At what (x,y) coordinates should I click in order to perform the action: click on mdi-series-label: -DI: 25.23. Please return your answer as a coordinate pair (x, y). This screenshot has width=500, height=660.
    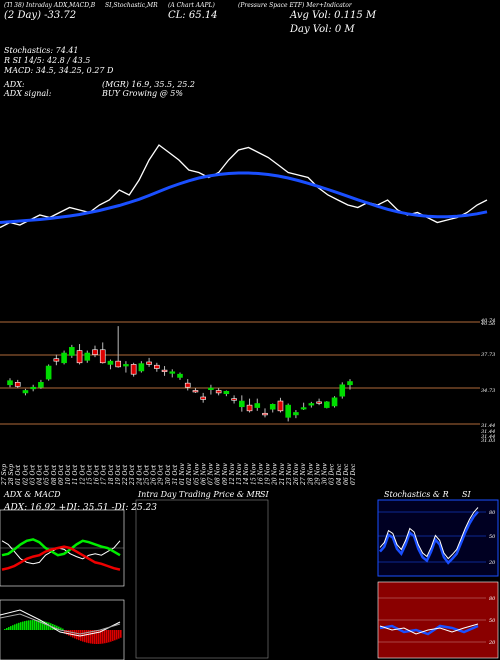
    Looking at the image, I should click on (134, 508).